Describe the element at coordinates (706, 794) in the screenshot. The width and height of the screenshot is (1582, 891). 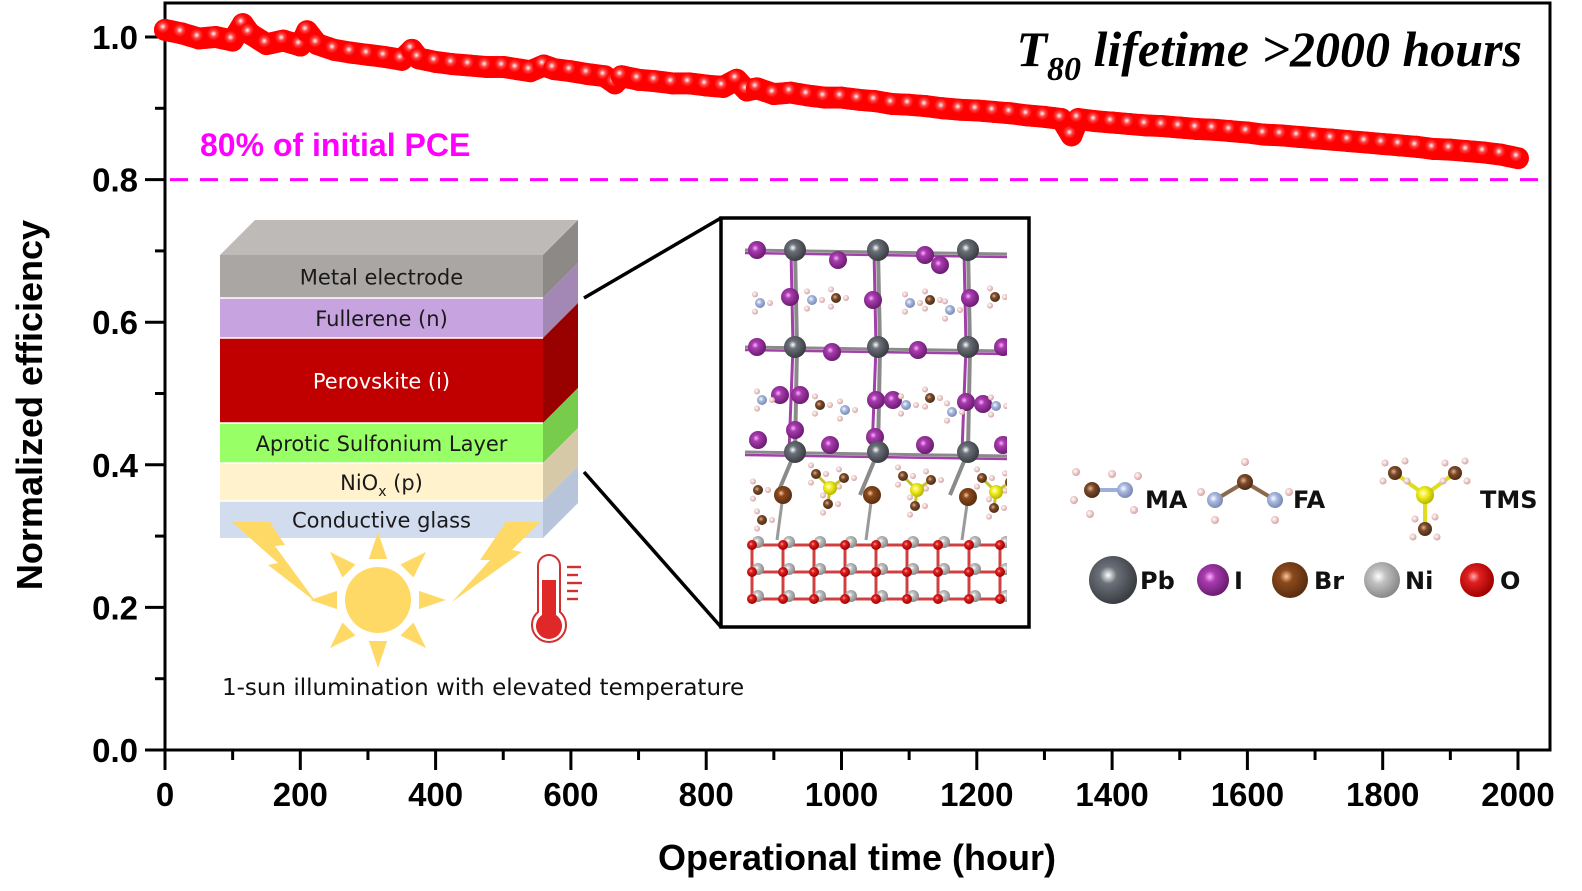
I see `x-tick-label: 800` at that location.